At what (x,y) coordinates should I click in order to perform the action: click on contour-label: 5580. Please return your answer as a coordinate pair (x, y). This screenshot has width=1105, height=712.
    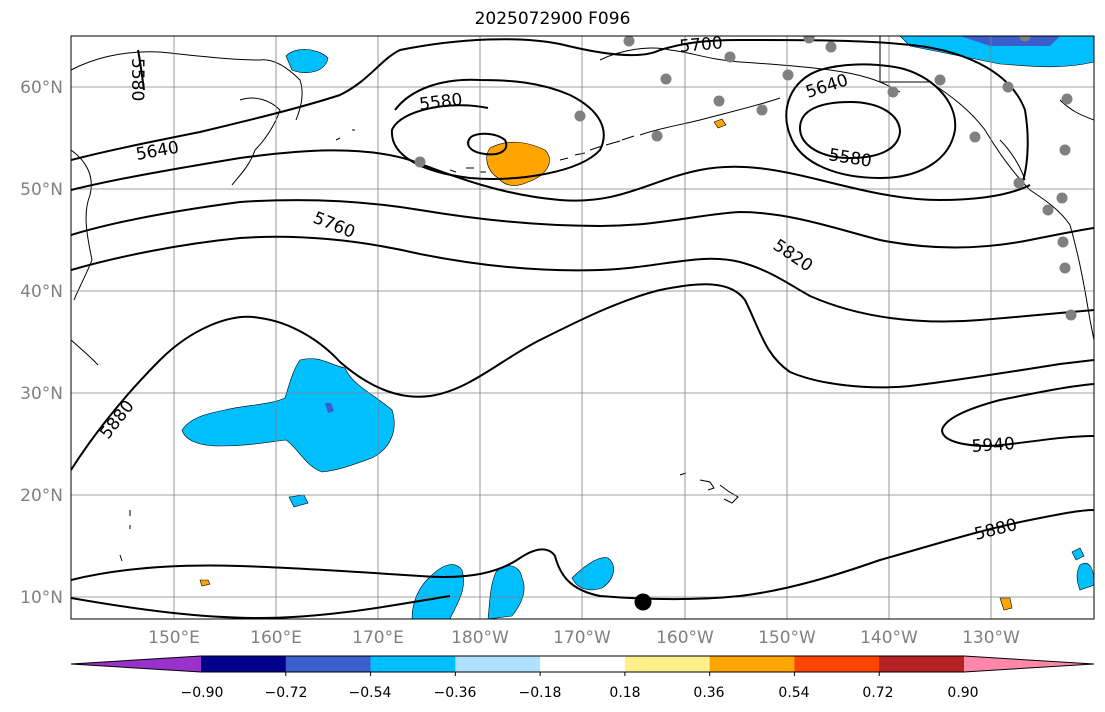
    Looking at the image, I should click on (137, 79).